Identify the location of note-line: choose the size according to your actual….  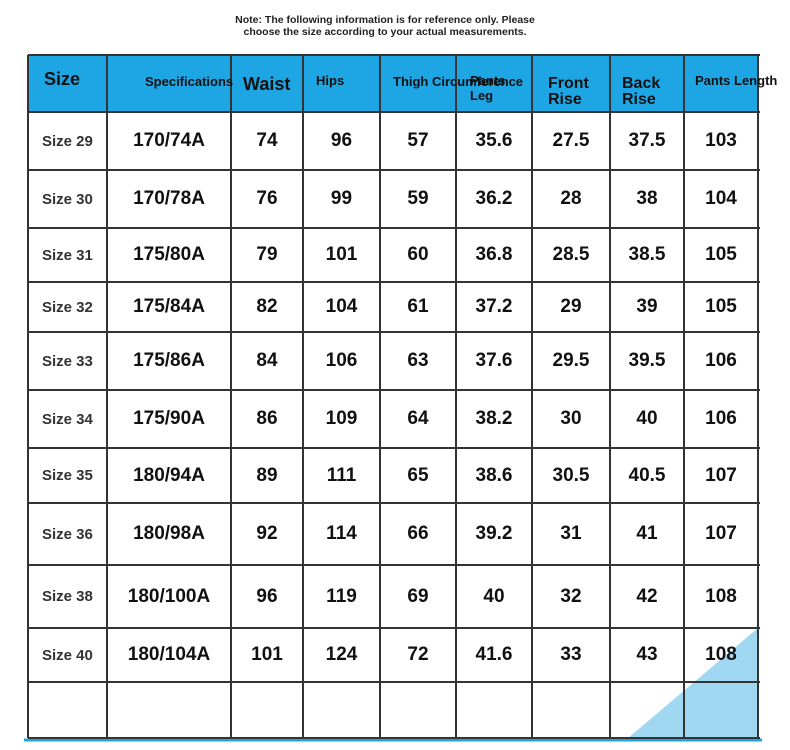
(385, 32).